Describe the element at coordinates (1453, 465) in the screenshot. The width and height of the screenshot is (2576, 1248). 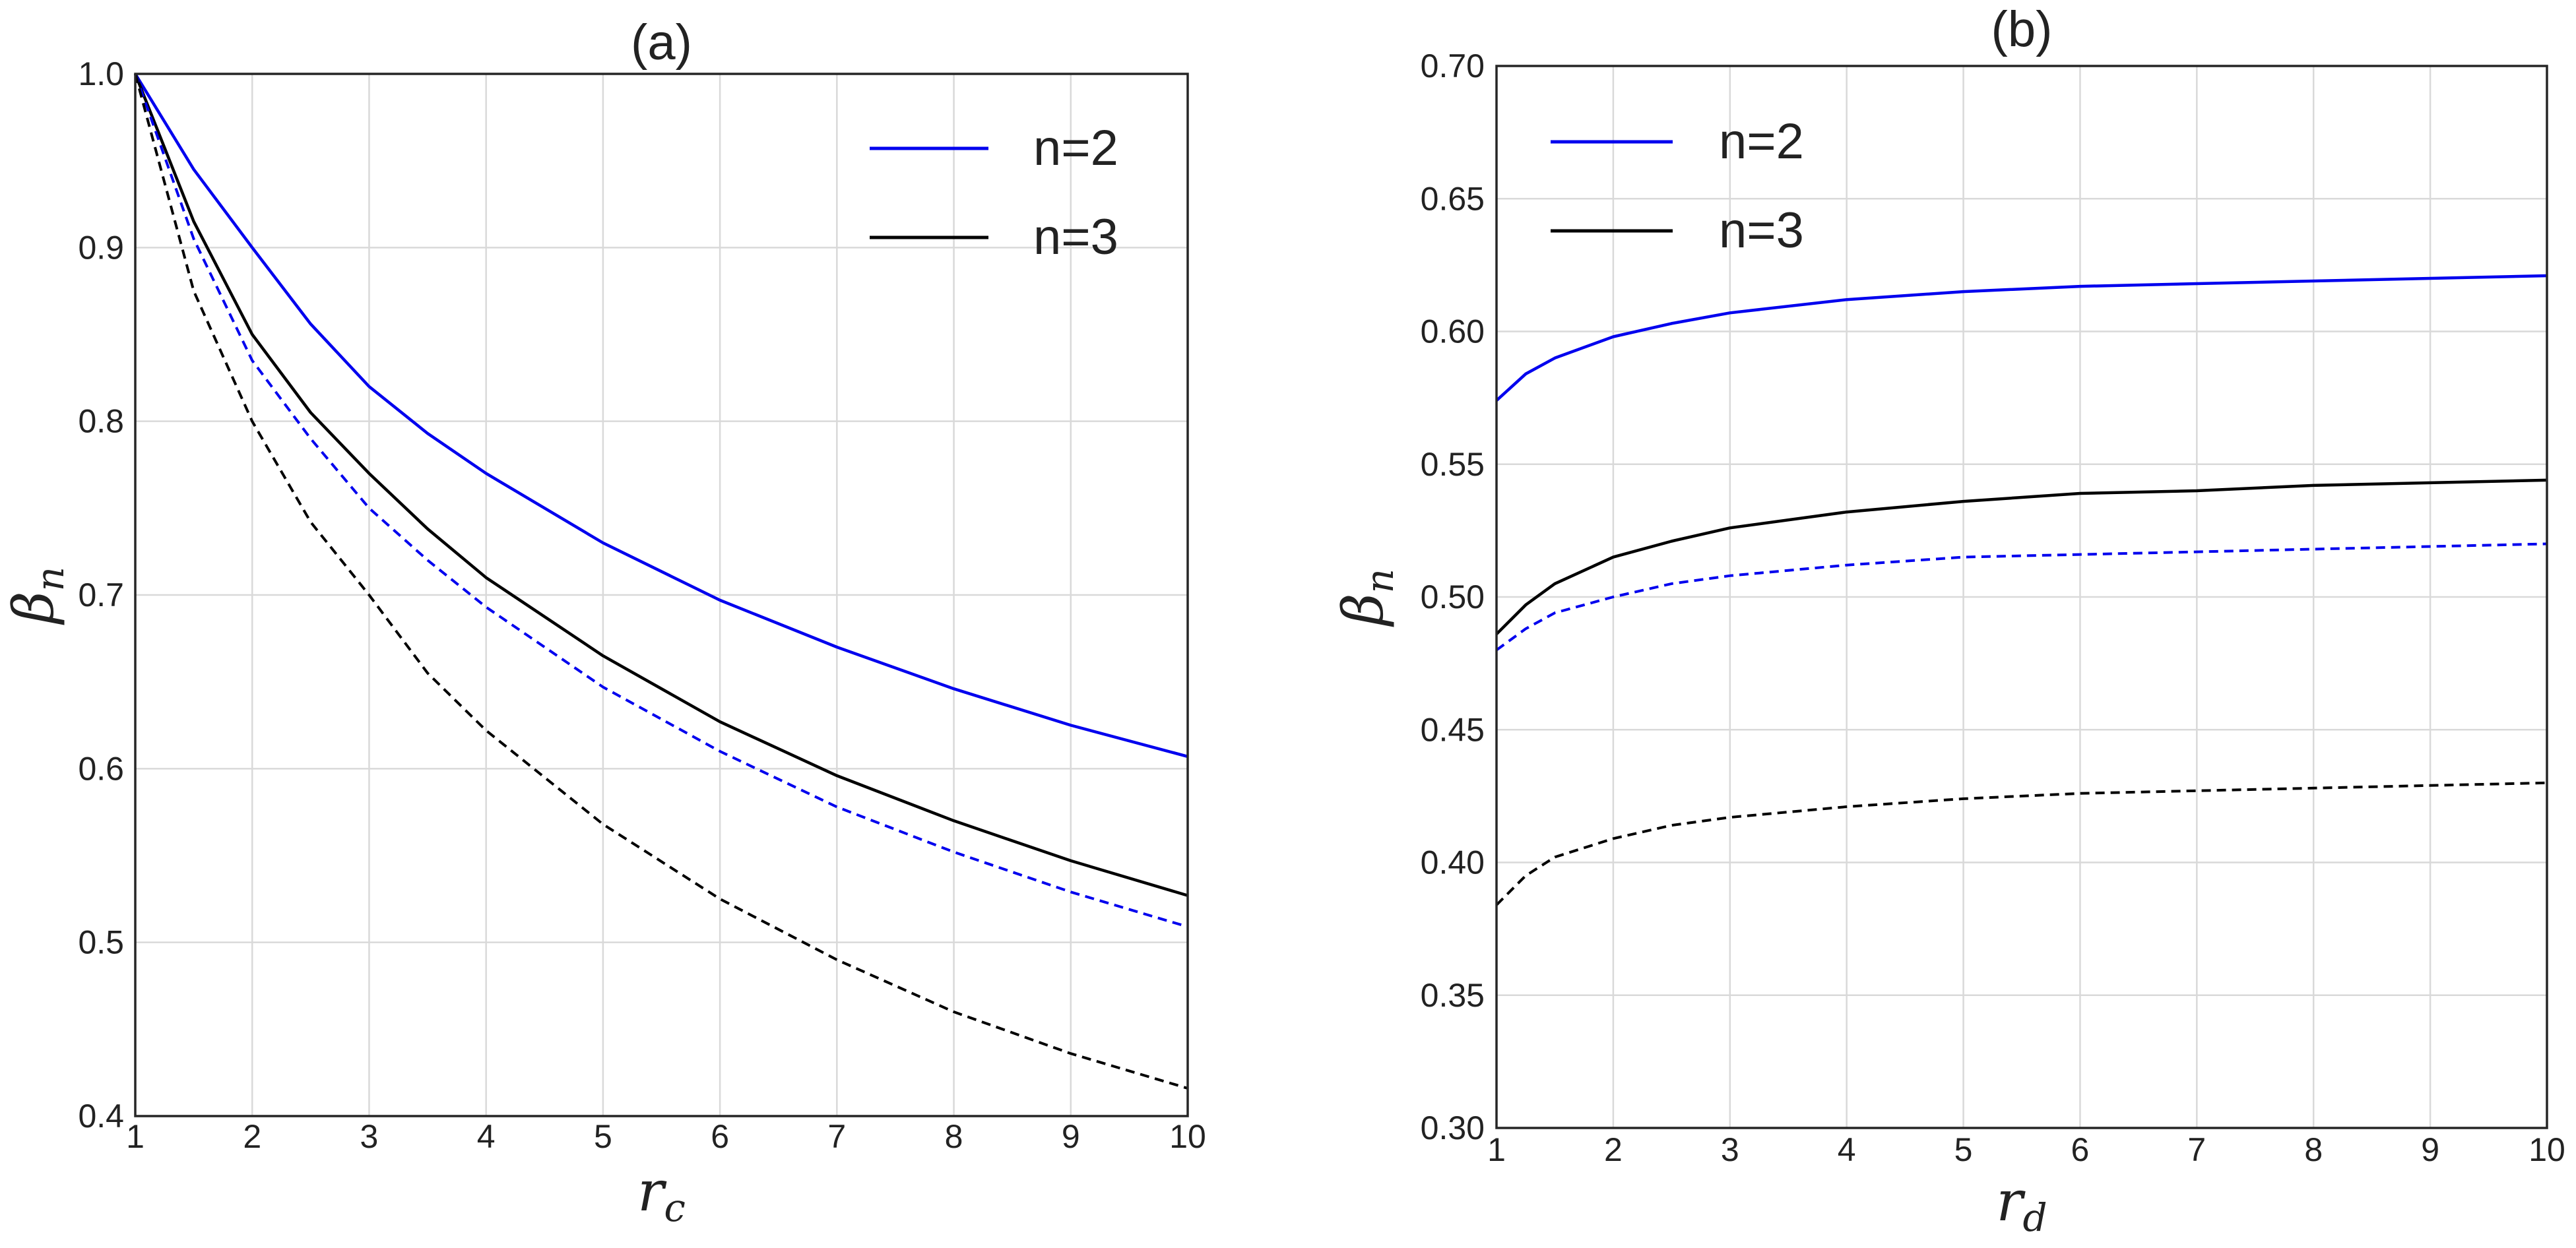
I see `y-tick-label: 0.55` at that location.